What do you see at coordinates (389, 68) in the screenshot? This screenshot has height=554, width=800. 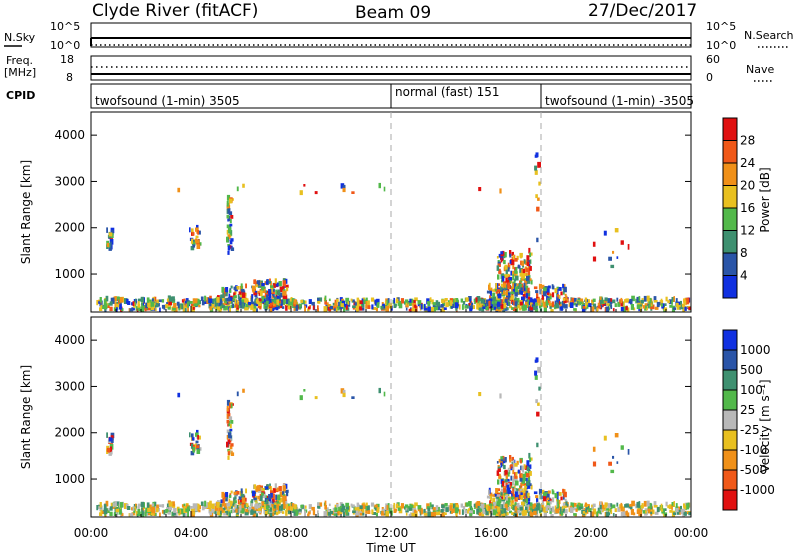 I see `freq-panel: Freq. [MHz] 18 8 60 0 Nave` at bounding box center [389, 68].